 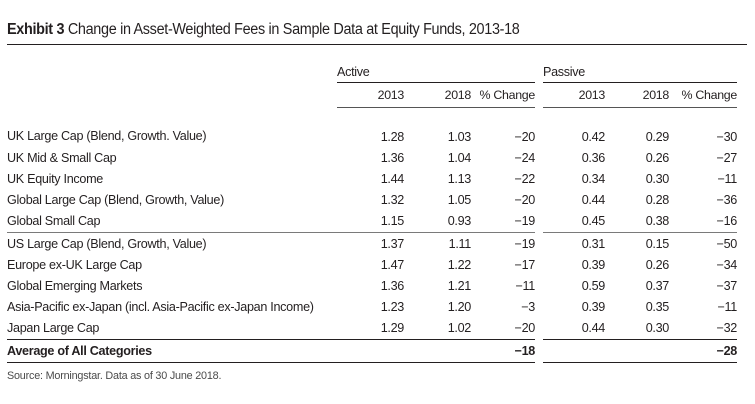 I want to click on row-category: Global Small Cap, so click(x=172, y=221).